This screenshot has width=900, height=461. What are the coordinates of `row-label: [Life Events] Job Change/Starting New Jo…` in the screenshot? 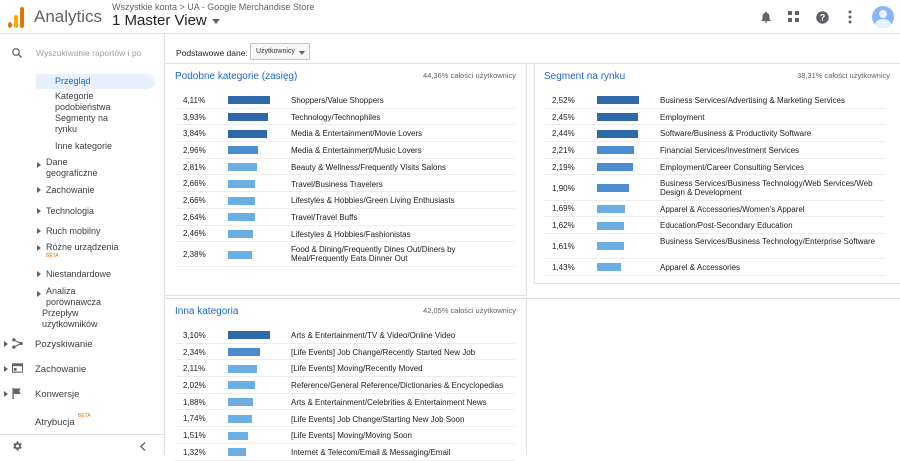 It's located at (378, 419).